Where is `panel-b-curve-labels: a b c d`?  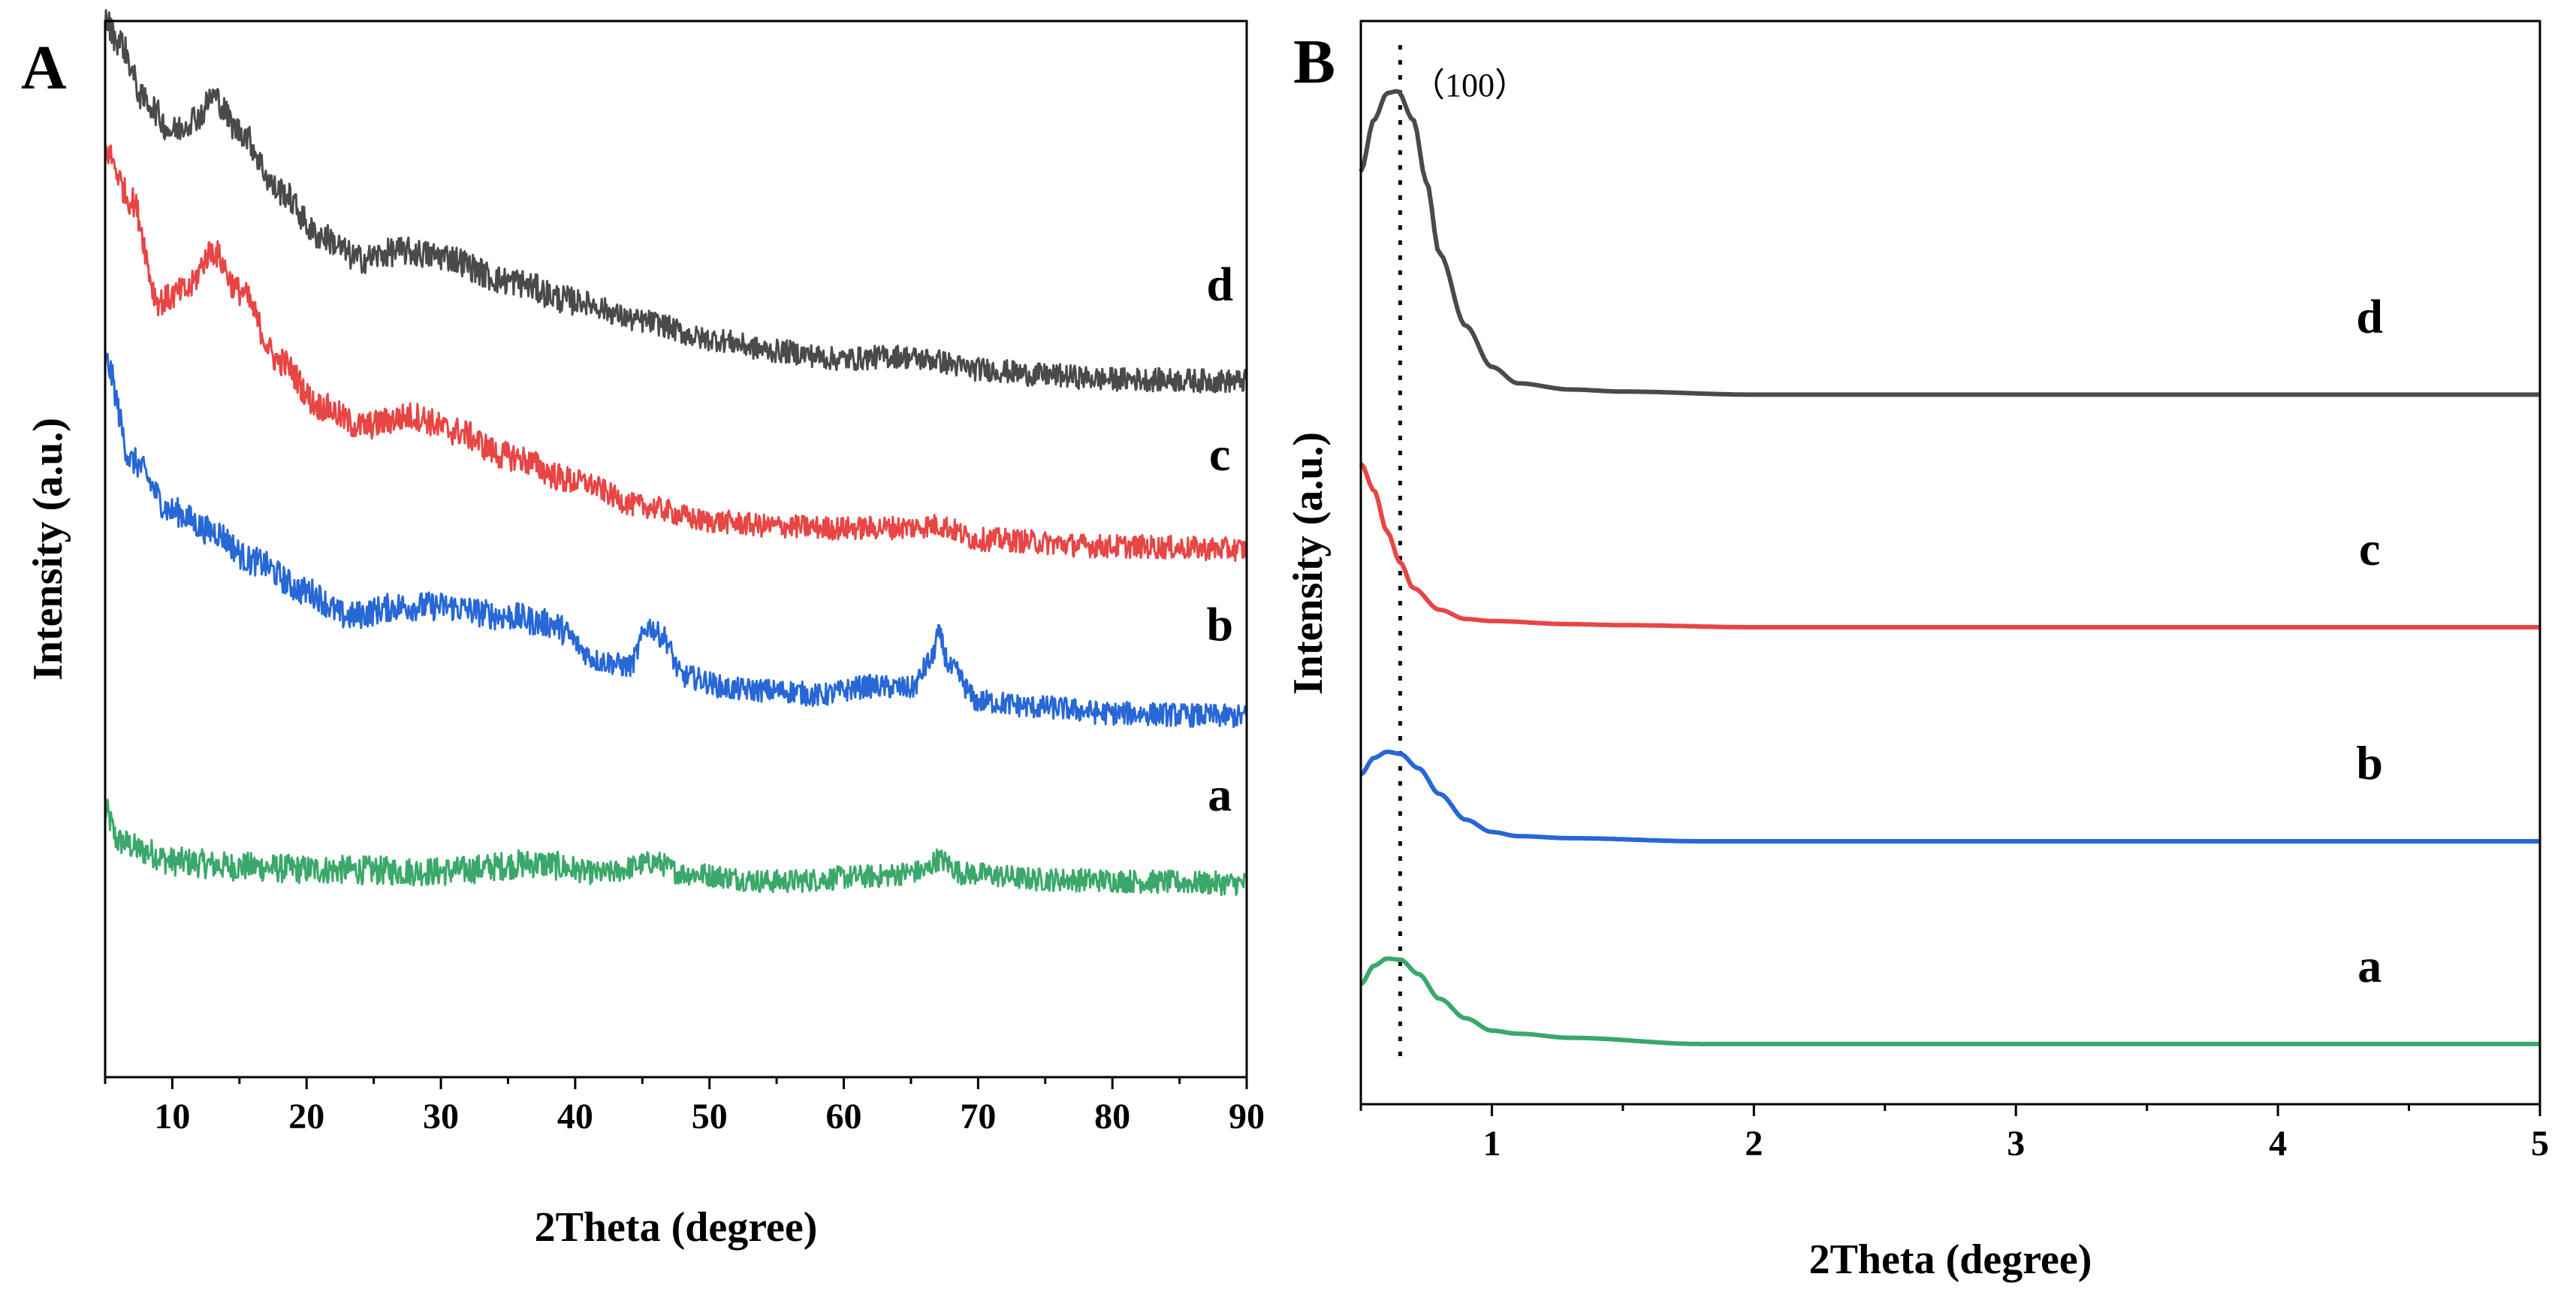
panel-b-curve-labels: a b c d is located at coordinates (2370, 641).